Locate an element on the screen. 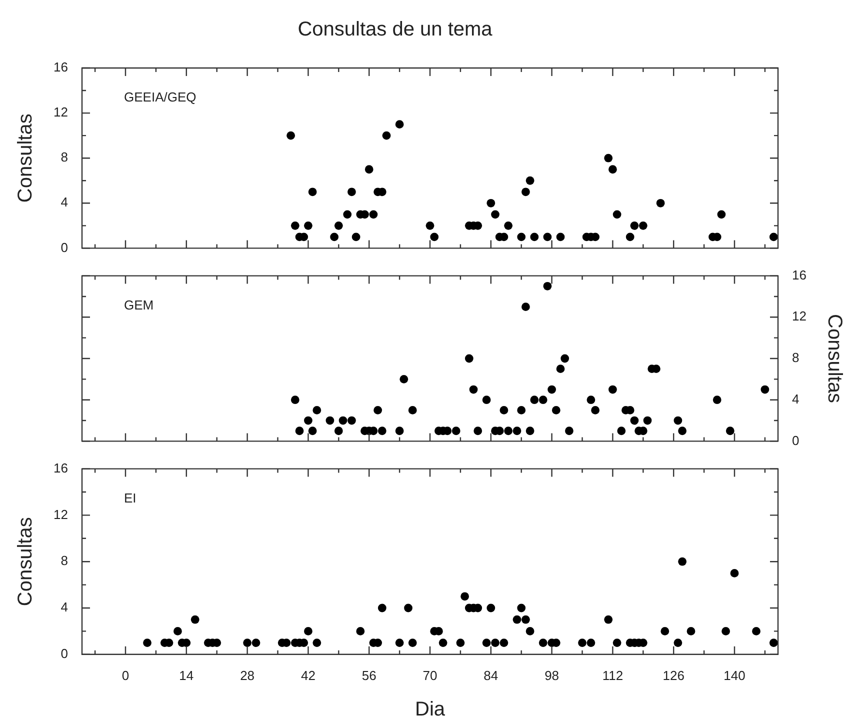  y2-tick-label: 4 is located at coordinates (796, 398).